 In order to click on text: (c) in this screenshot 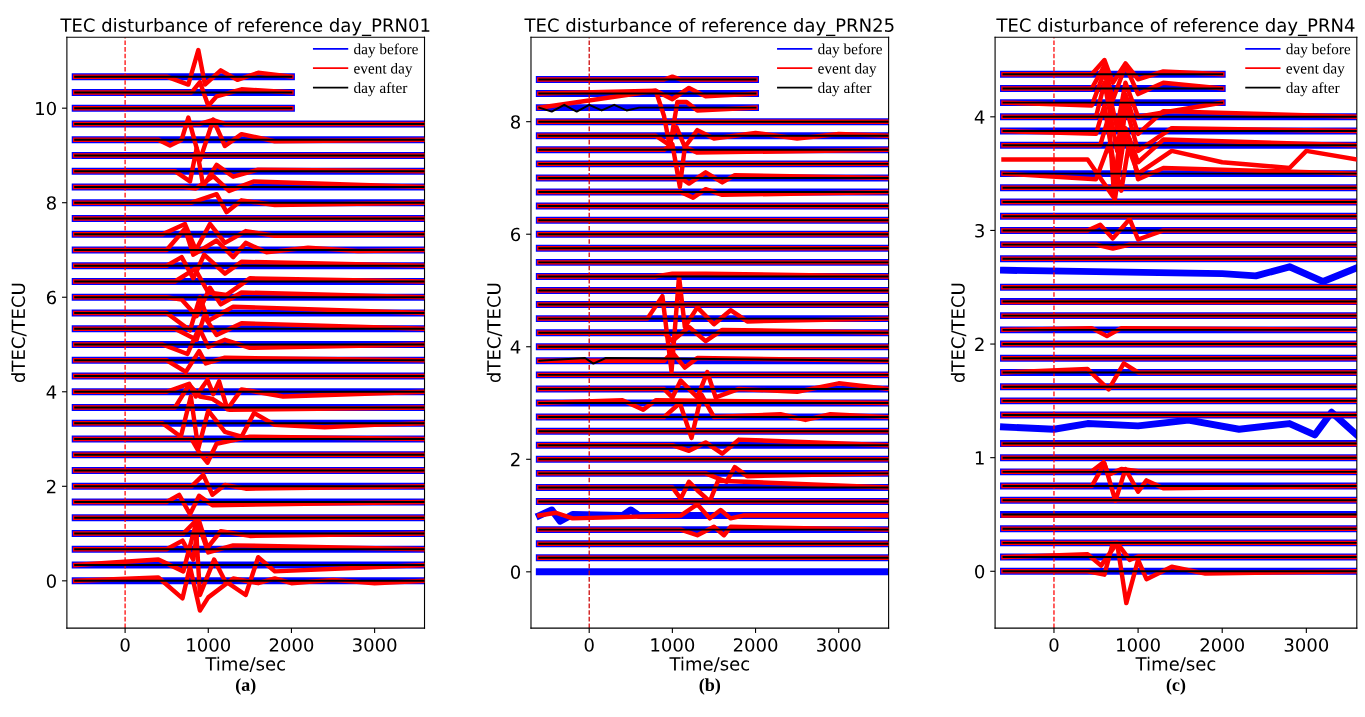, I will do `click(1176, 686)`.